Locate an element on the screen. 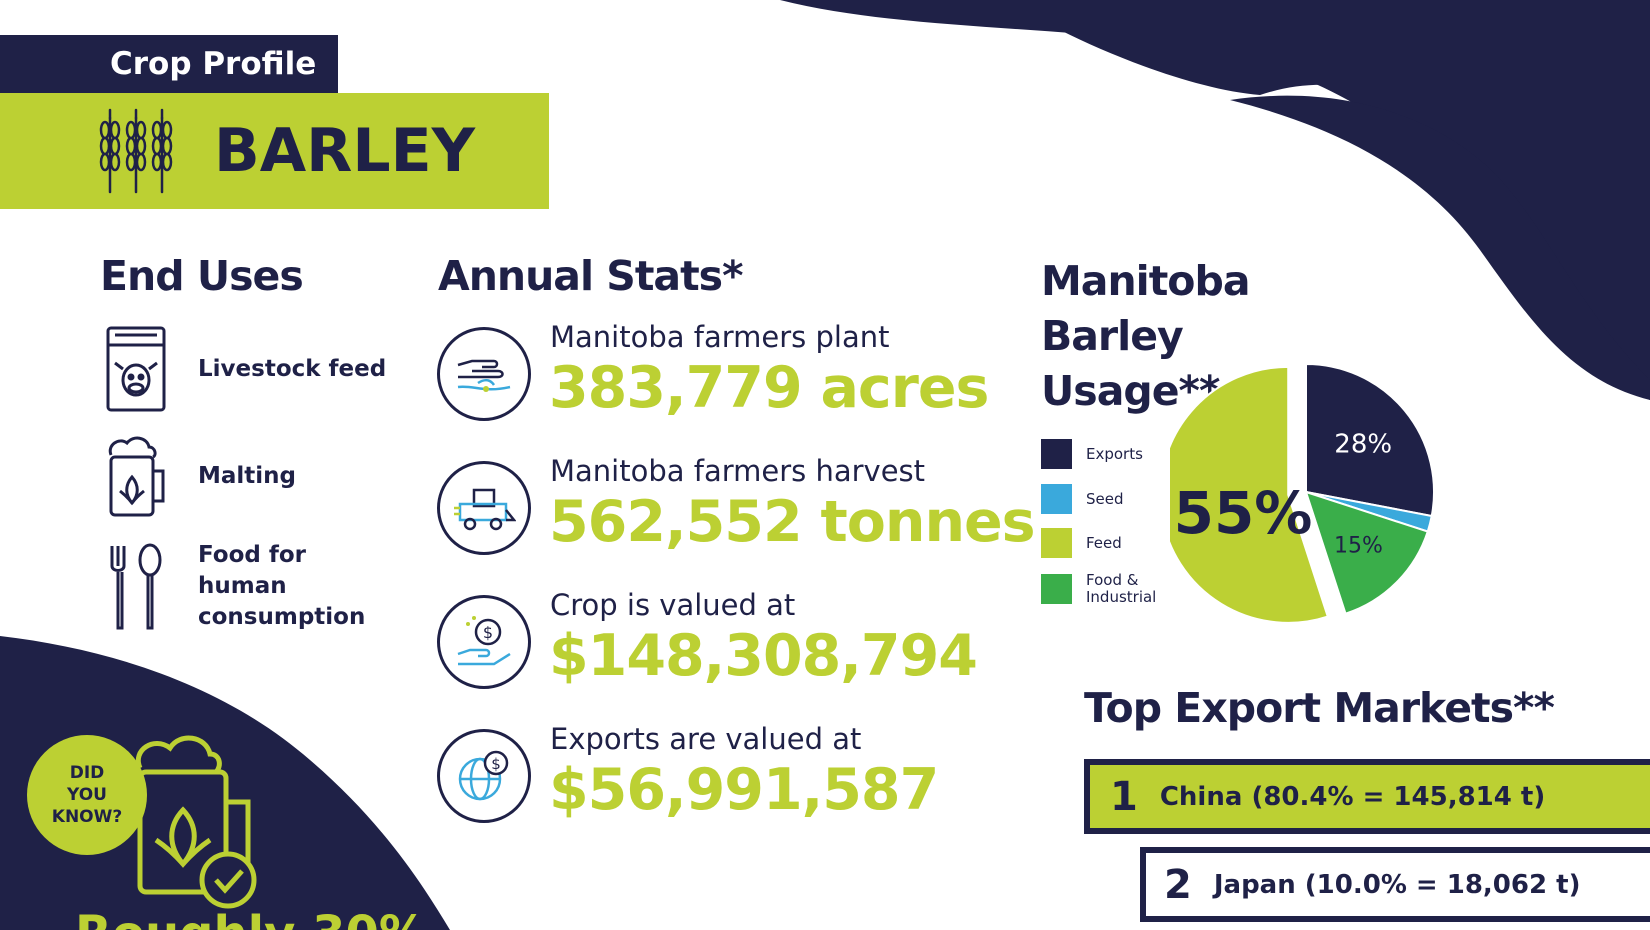 This screenshot has width=1650, height=930. usage-pie-chart: 28% 15% 55% is located at coordinates (1302, 493).